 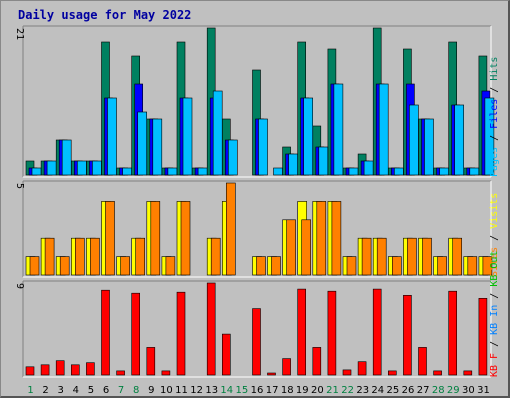 I want to click on day-label-20: 20, so click(x=317, y=390).